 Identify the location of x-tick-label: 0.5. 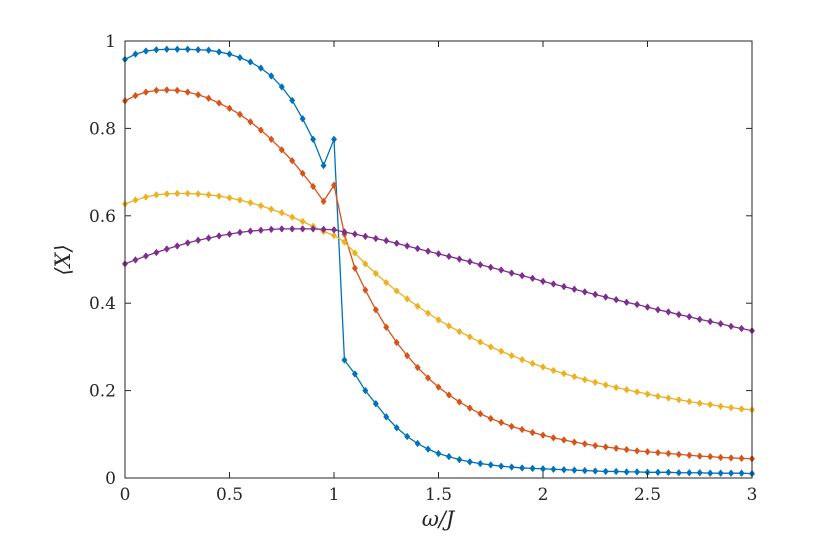
(229, 495).